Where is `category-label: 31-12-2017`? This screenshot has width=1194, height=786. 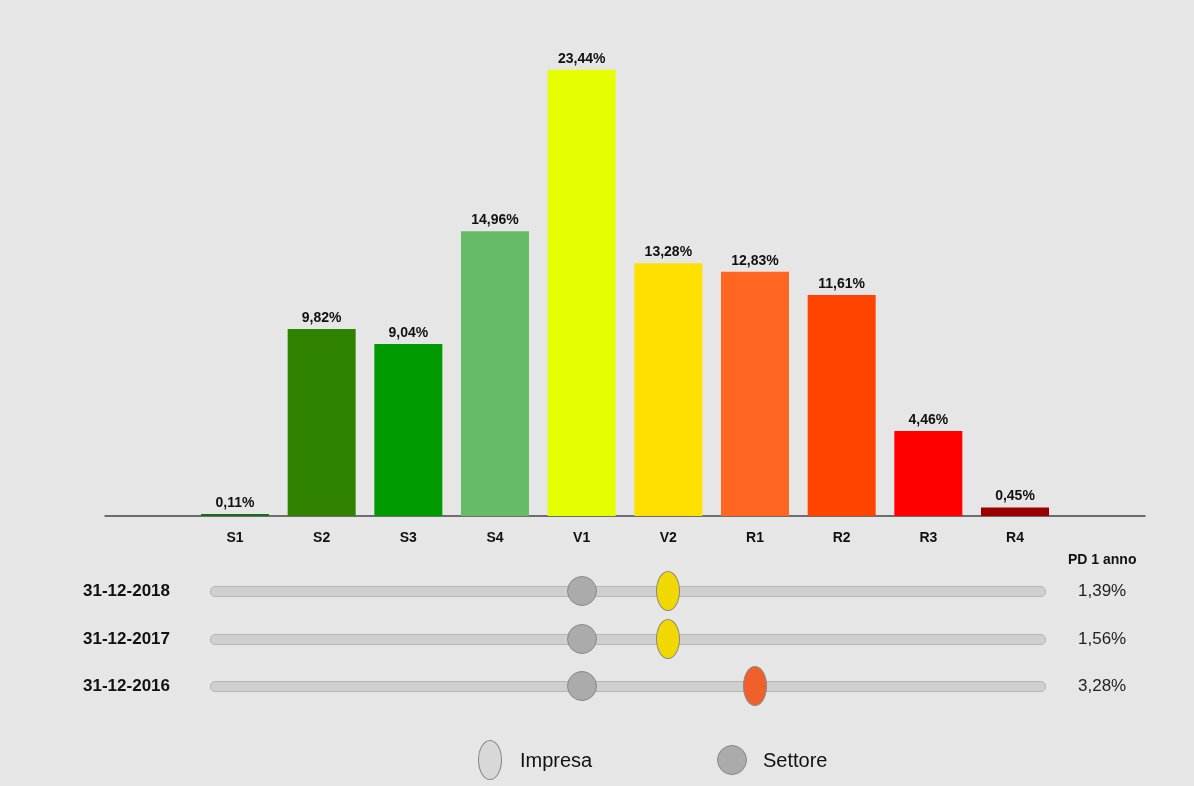
category-label: 31-12-2017 is located at coordinates (126, 638).